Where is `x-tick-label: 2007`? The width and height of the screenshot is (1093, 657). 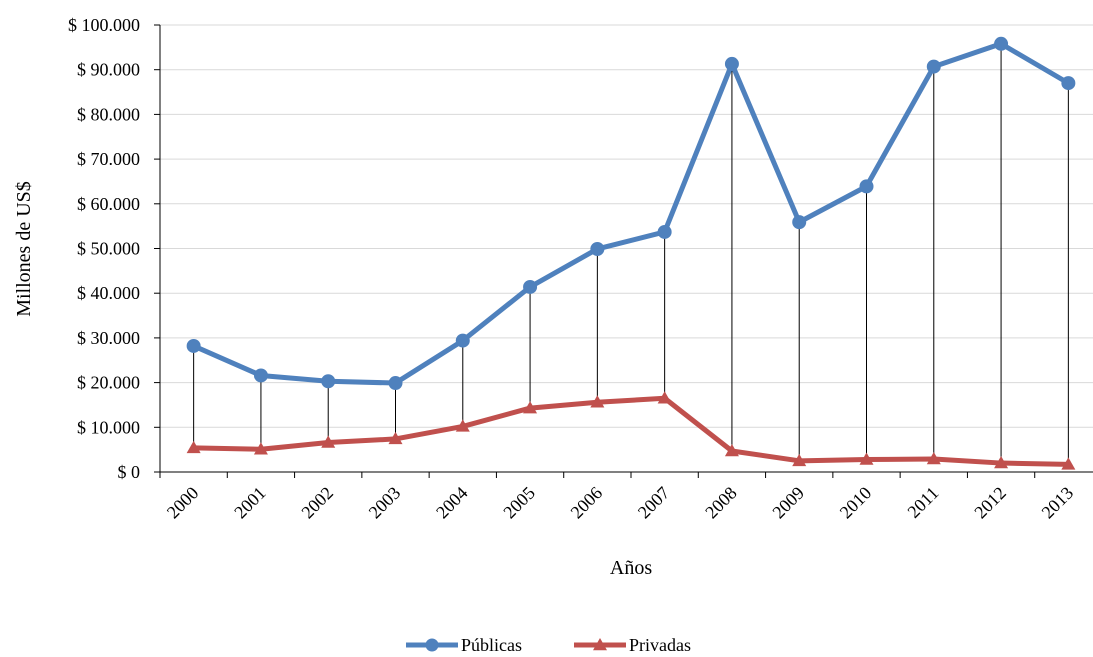 x-tick-label: 2007 is located at coordinates (654, 503).